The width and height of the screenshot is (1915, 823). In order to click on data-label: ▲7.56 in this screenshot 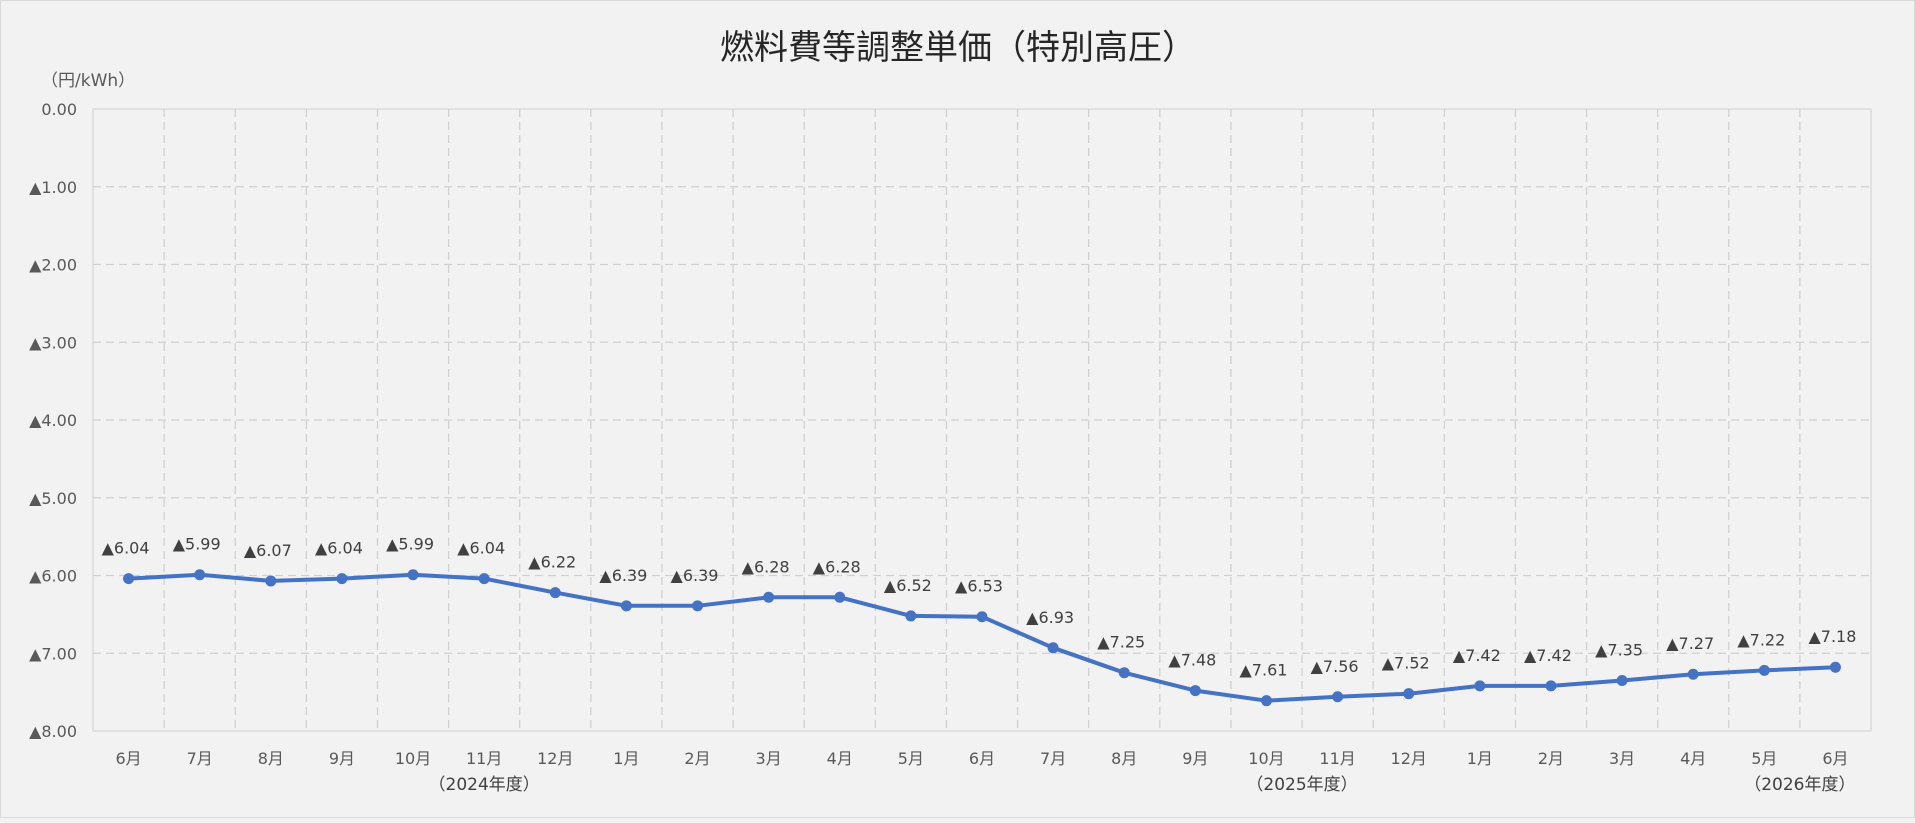, I will do `click(1335, 666)`.